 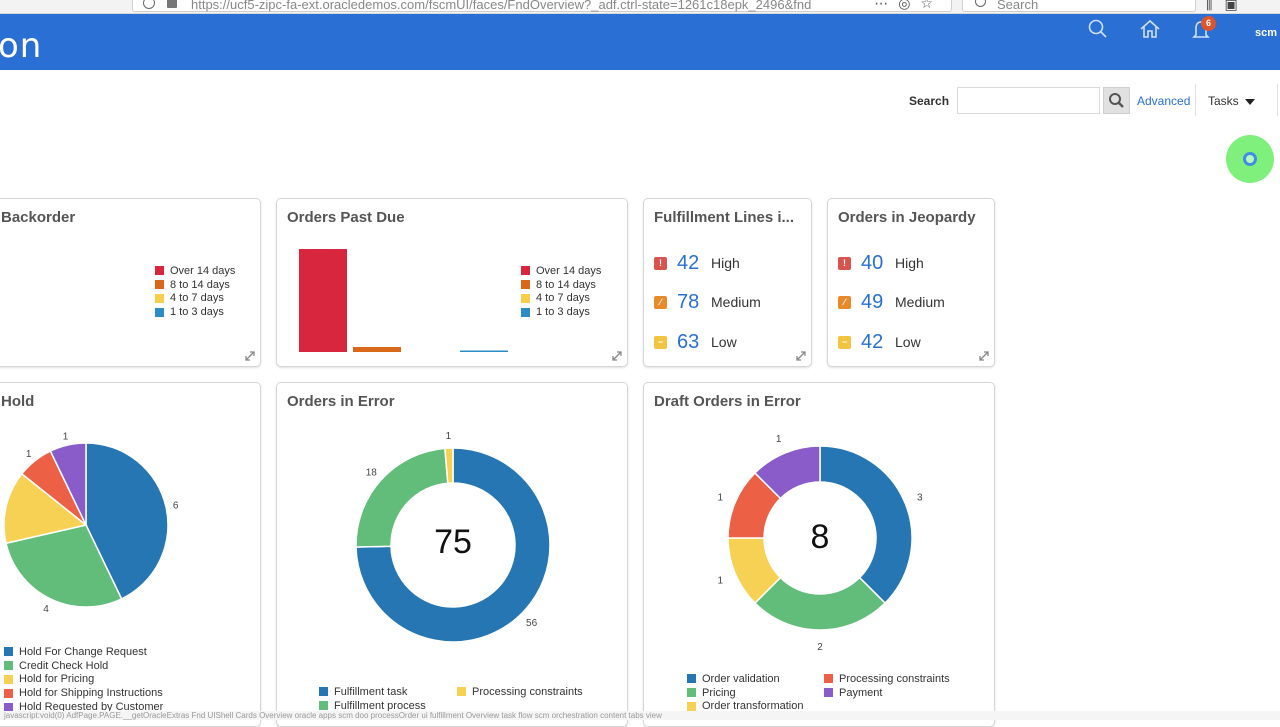 What do you see at coordinates (920, 498) in the screenshot?
I see `data-label: 3` at bounding box center [920, 498].